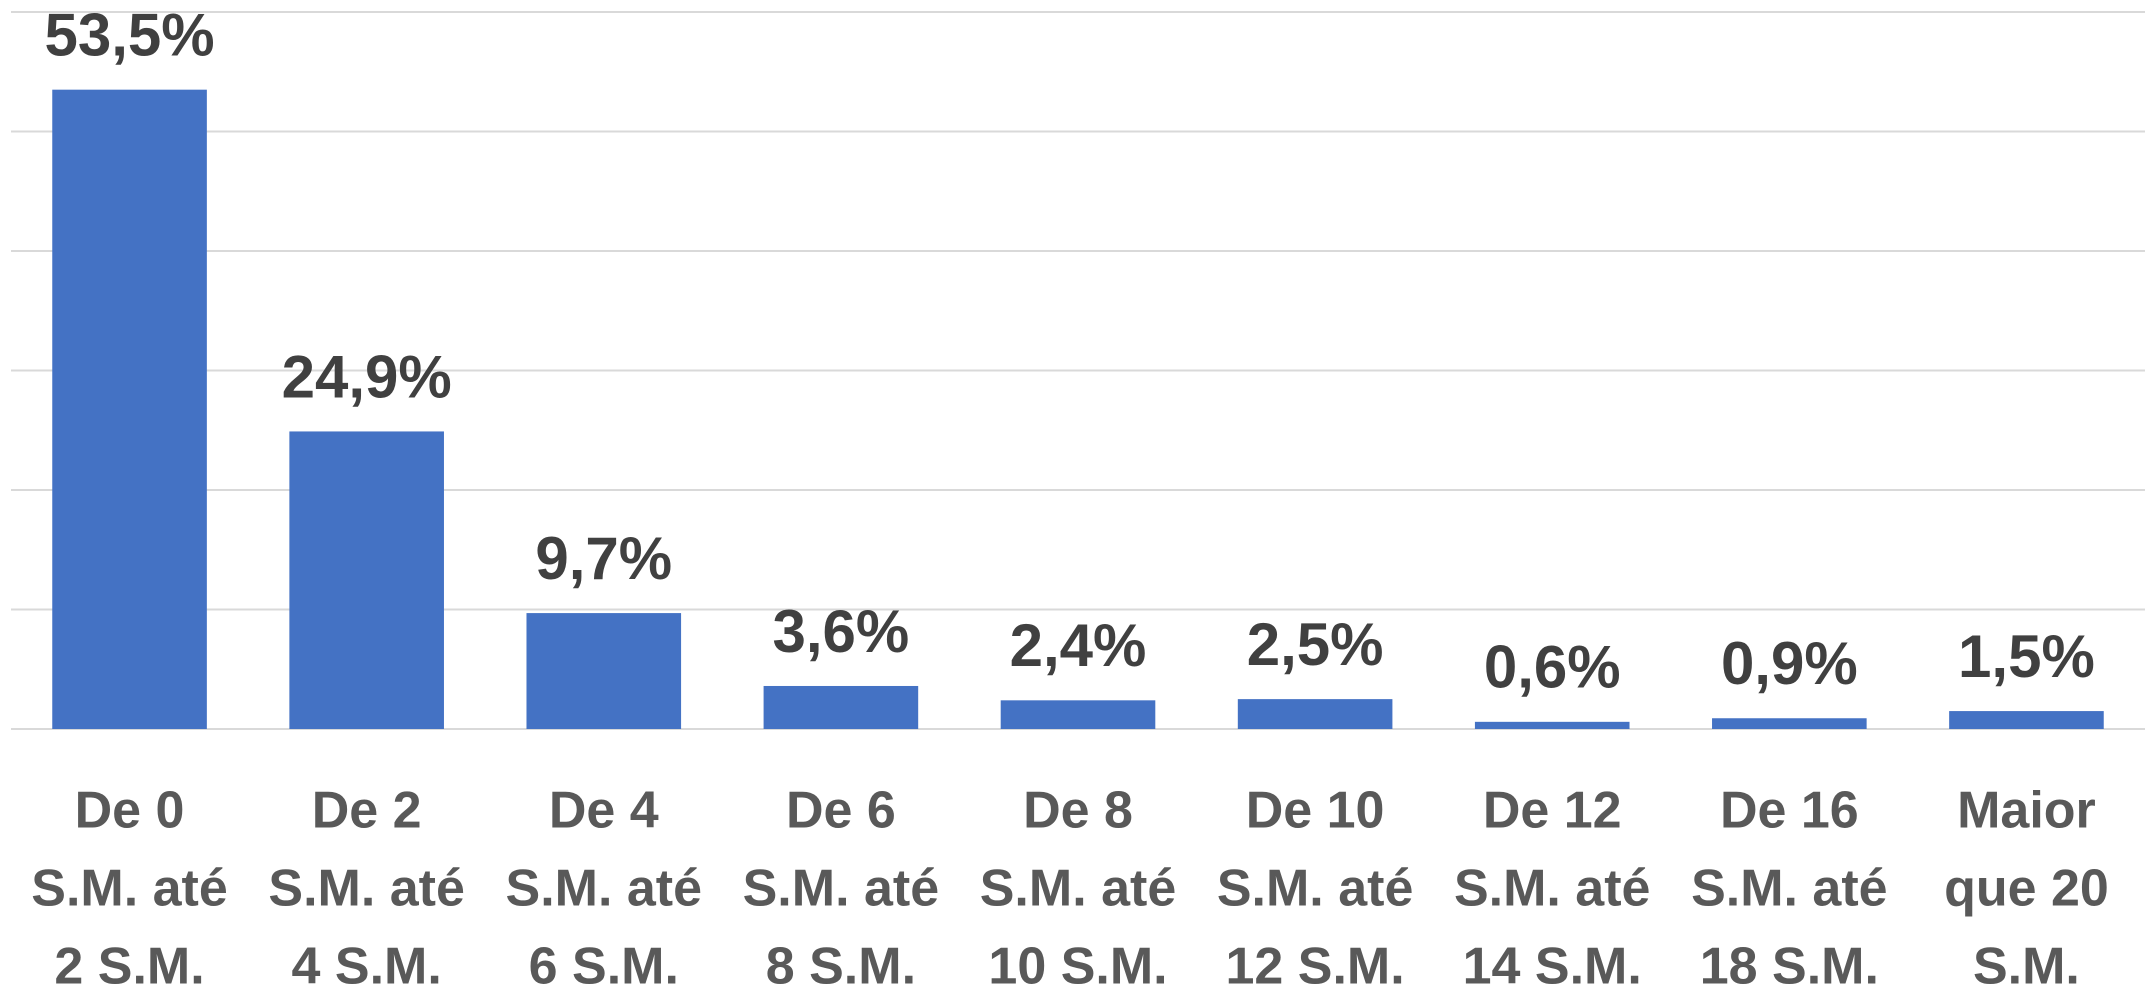 This screenshot has width=2145, height=995. I want to click on x-tick-label: De 10, so click(1315, 811).